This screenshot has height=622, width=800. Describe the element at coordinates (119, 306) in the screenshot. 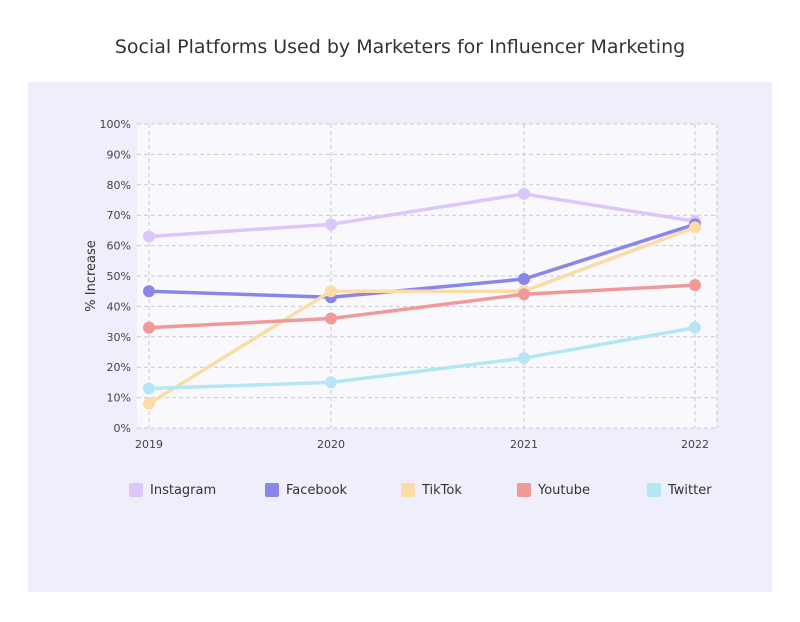

I see `y-tick-label: 40%` at that location.